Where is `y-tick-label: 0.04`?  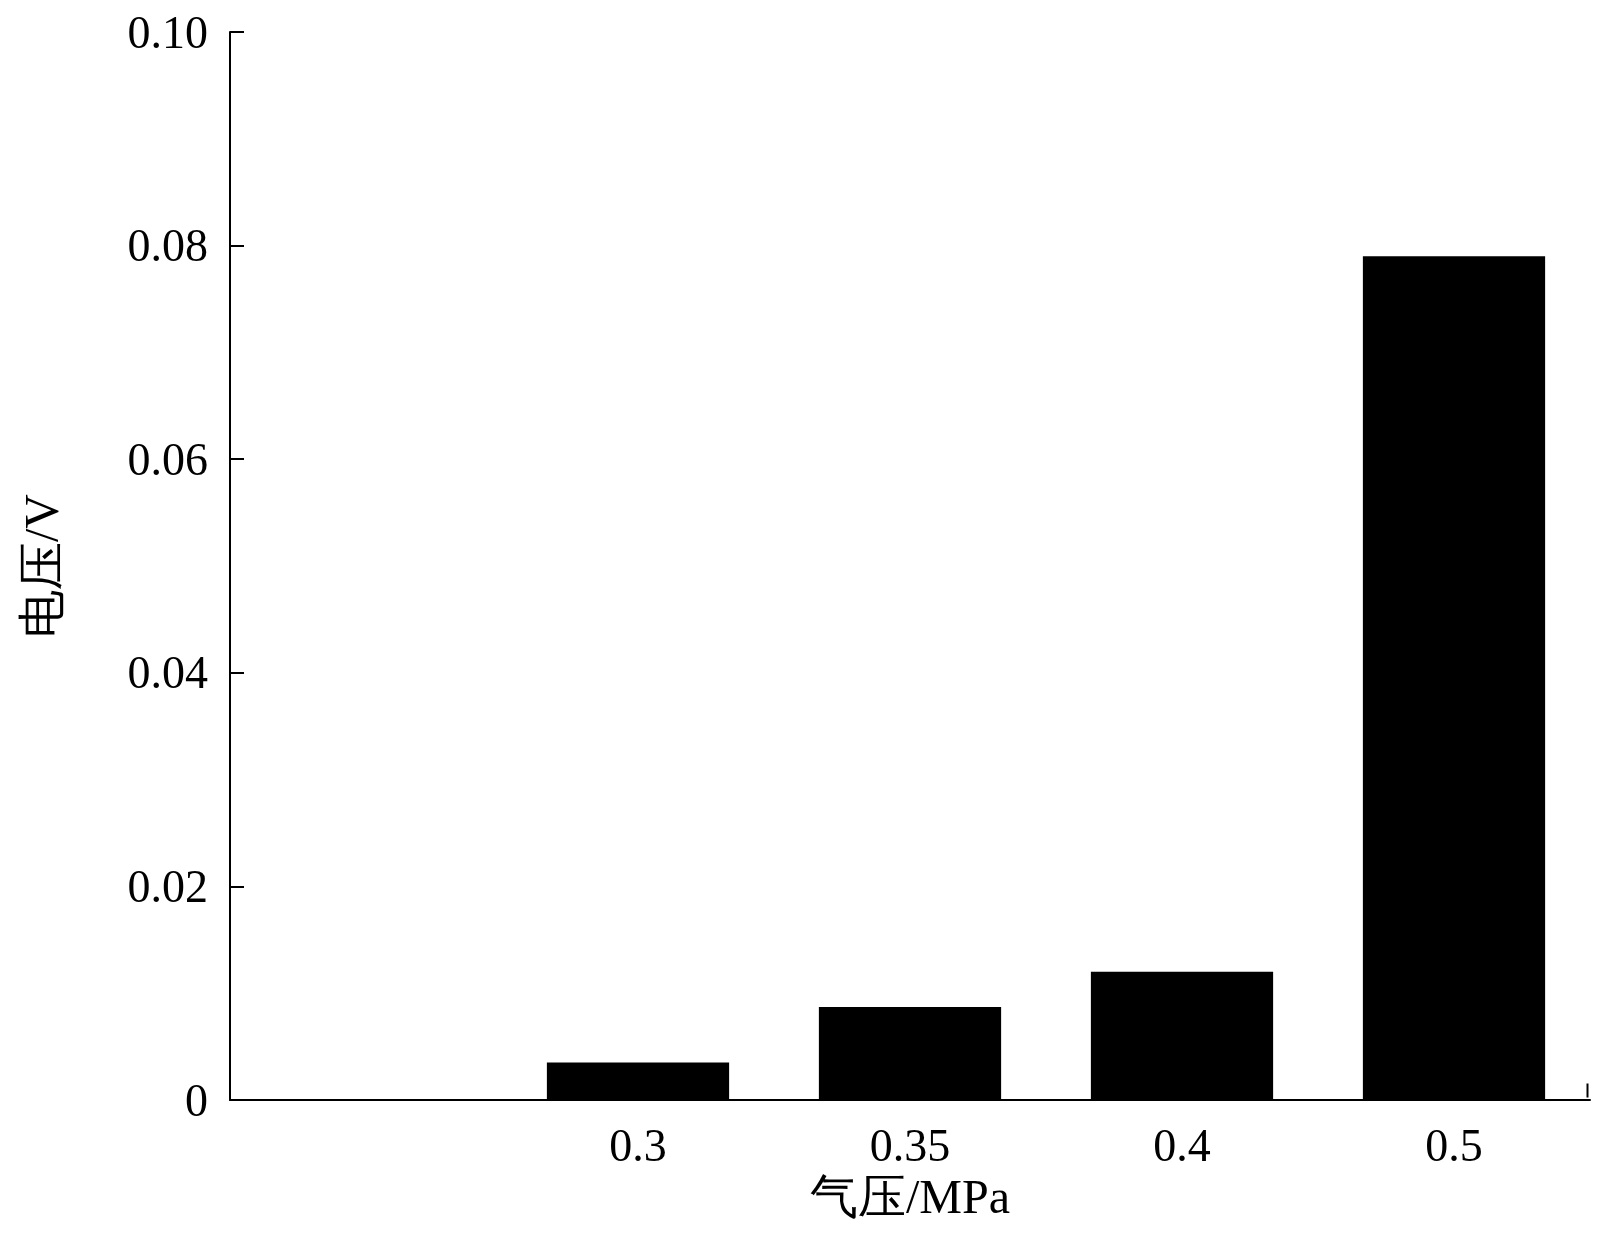 y-tick-label: 0.04 is located at coordinates (167, 673).